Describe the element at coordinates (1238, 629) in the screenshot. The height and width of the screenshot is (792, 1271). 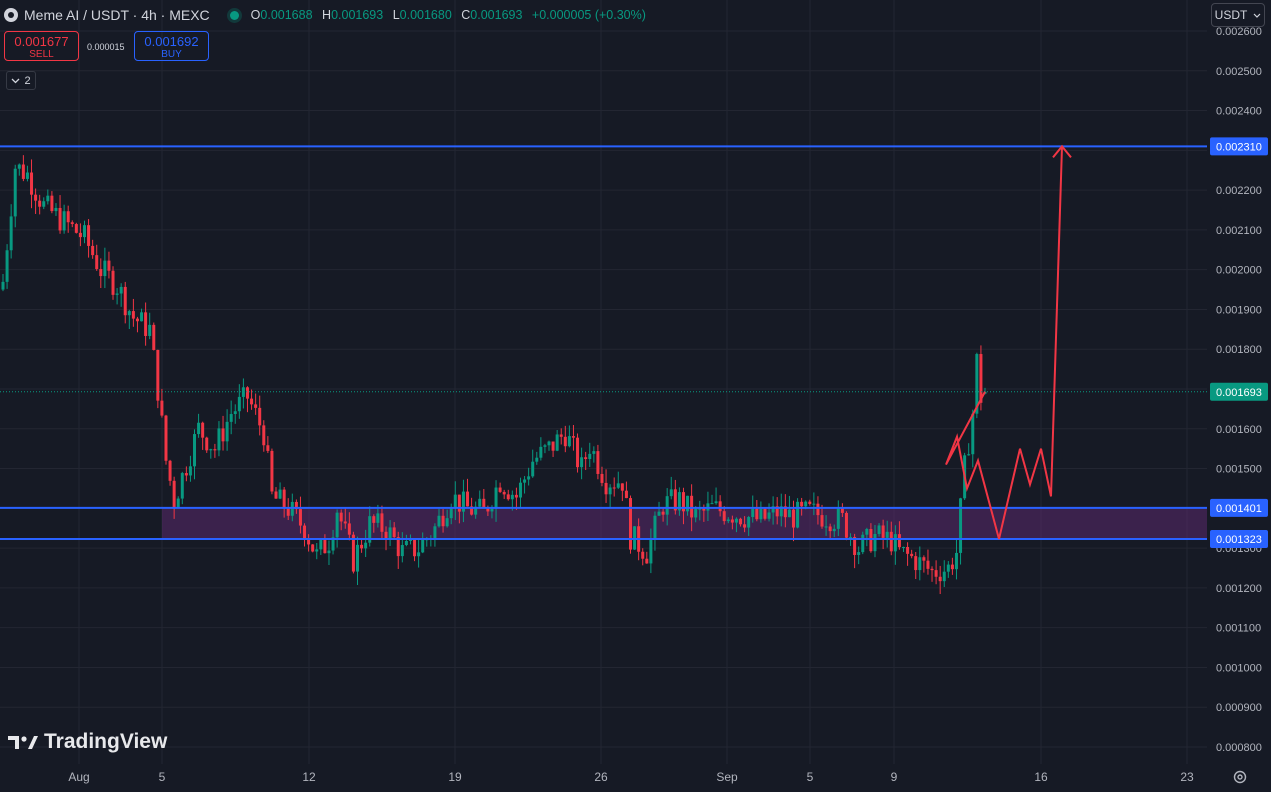
I see `price-tick-label: 0.001100` at that location.